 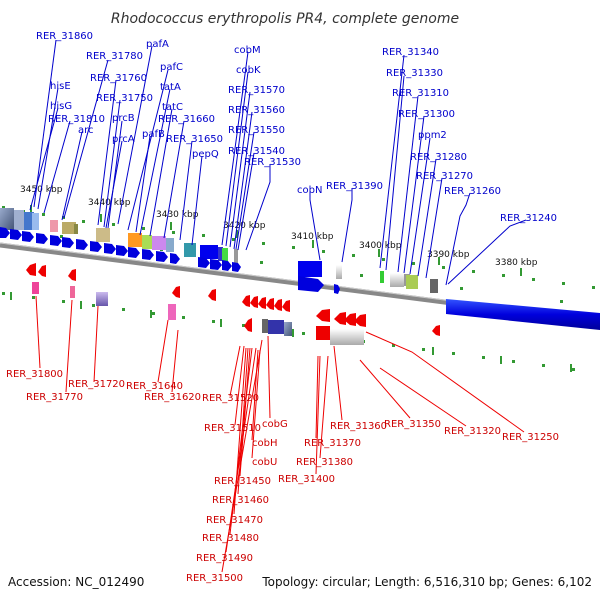 I want to click on gene-label: RER_31360, so click(x=358, y=426).